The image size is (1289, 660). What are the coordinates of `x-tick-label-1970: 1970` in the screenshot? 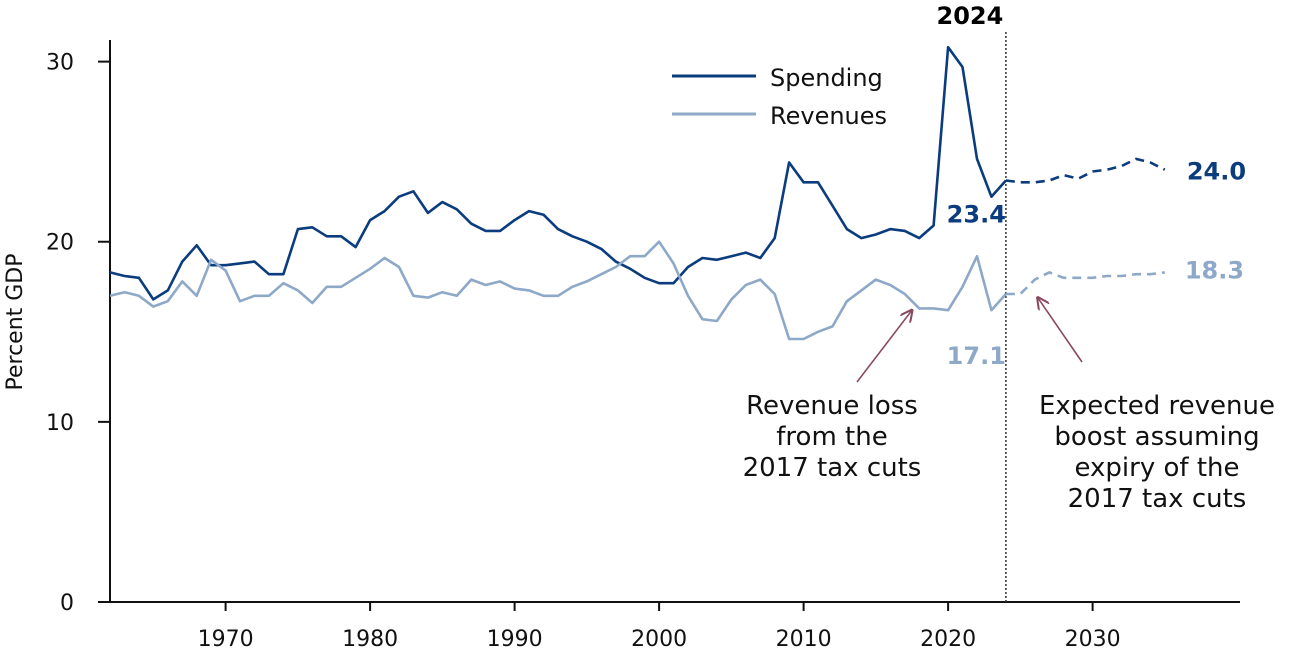 It's located at (226, 639).